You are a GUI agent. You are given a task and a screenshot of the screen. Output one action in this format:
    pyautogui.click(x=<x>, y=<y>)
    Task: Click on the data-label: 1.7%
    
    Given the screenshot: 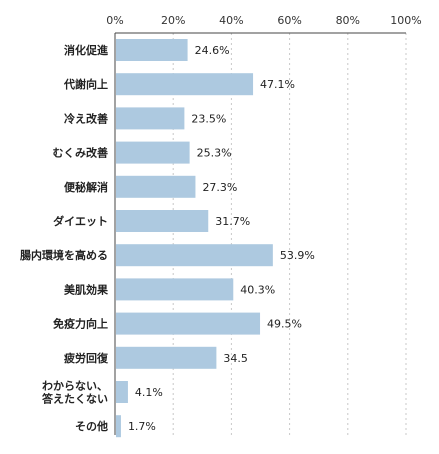 What is the action you would take?
    pyautogui.click(x=142, y=426)
    